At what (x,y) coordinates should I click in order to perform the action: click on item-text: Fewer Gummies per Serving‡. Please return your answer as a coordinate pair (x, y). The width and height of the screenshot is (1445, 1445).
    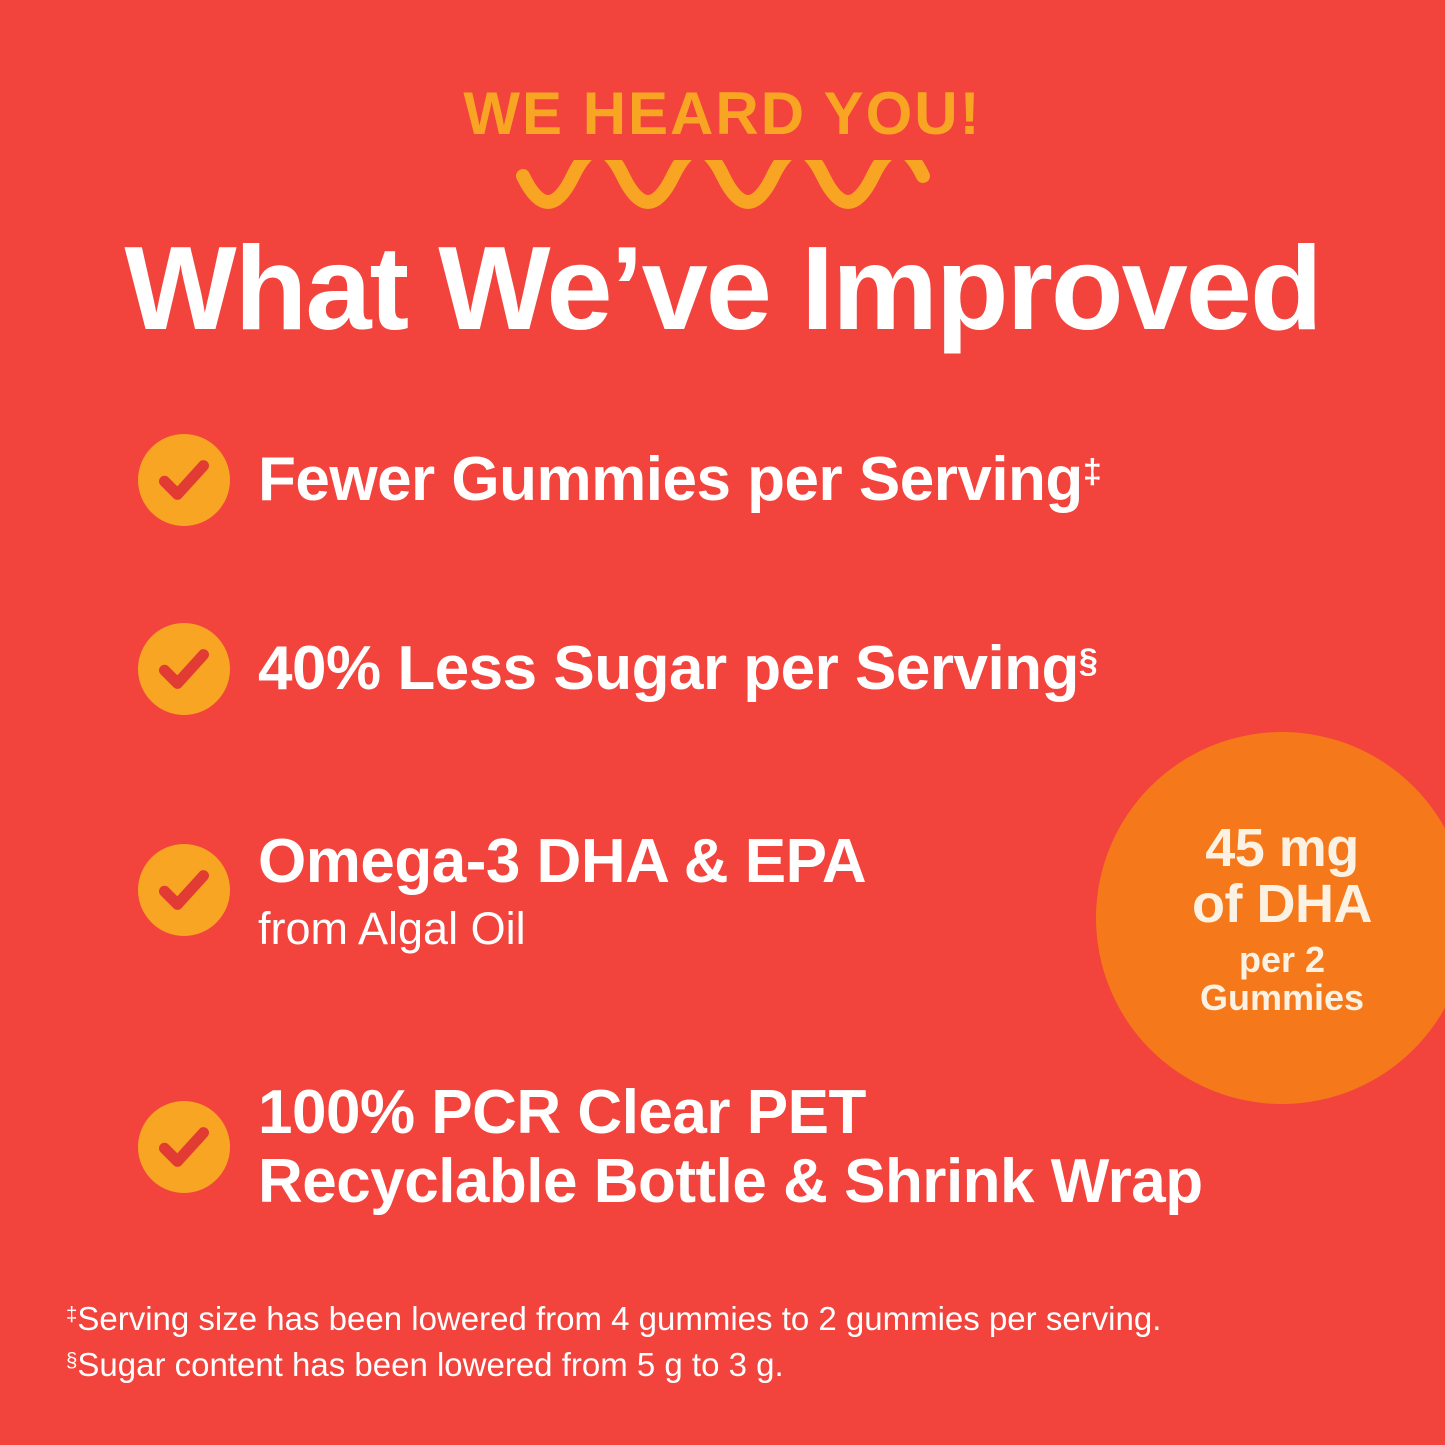
    Looking at the image, I should click on (680, 480).